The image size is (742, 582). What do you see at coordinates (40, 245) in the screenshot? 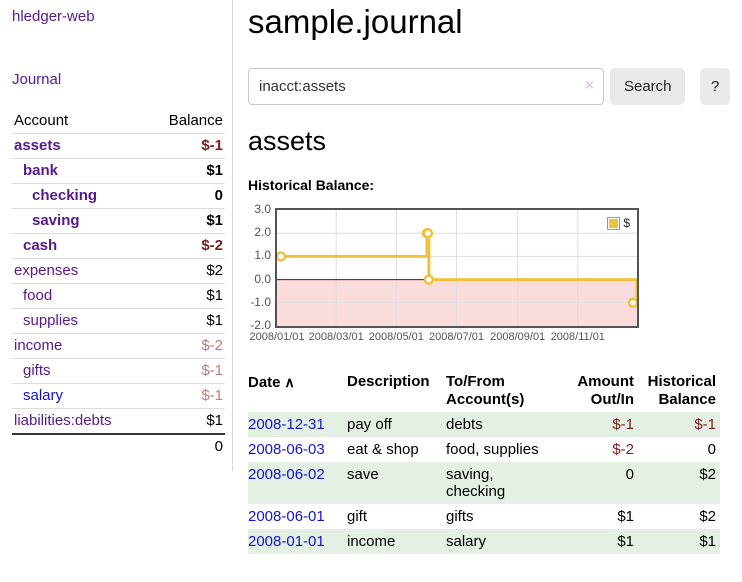
I see `sidebar-account-link: cash` at bounding box center [40, 245].